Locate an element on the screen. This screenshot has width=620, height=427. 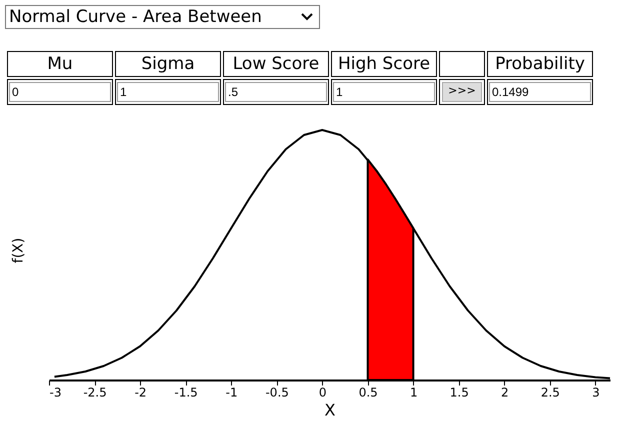
text: Probability is located at coordinates (540, 64).